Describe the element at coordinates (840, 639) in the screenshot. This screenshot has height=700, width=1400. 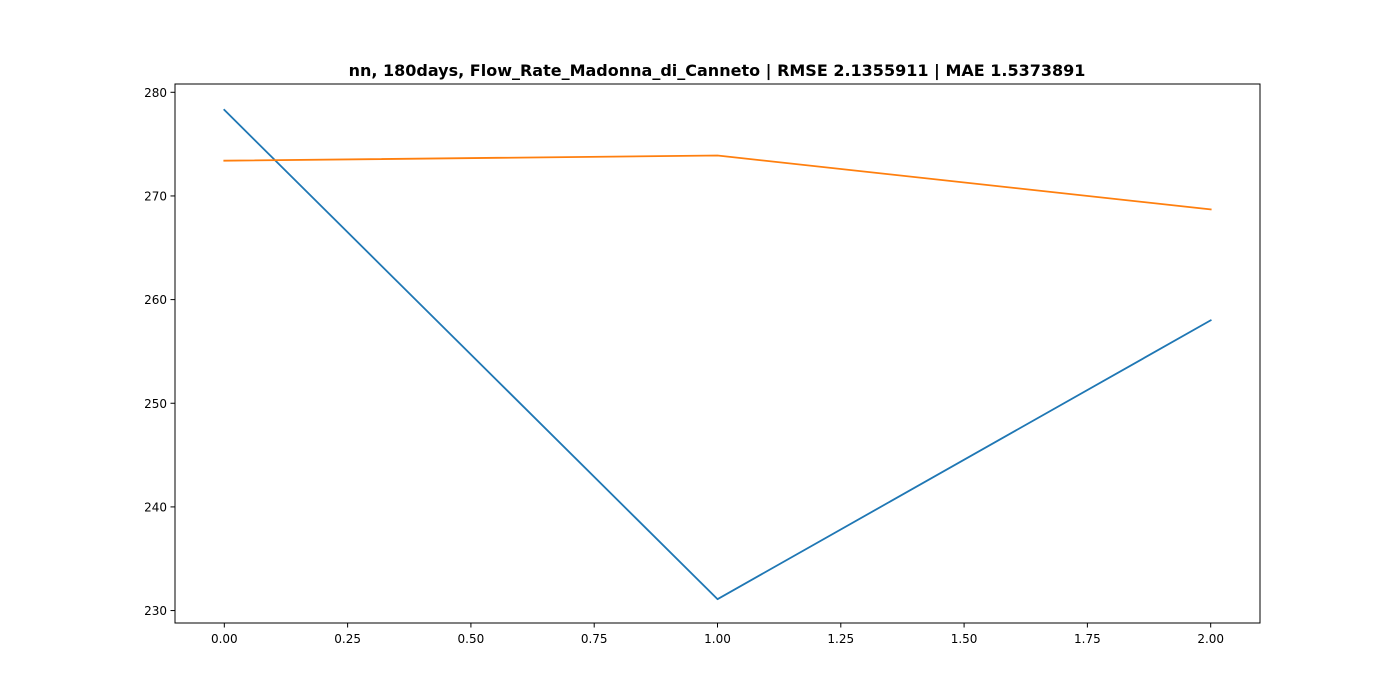
I see `x-tick-label: 1.25` at that location.